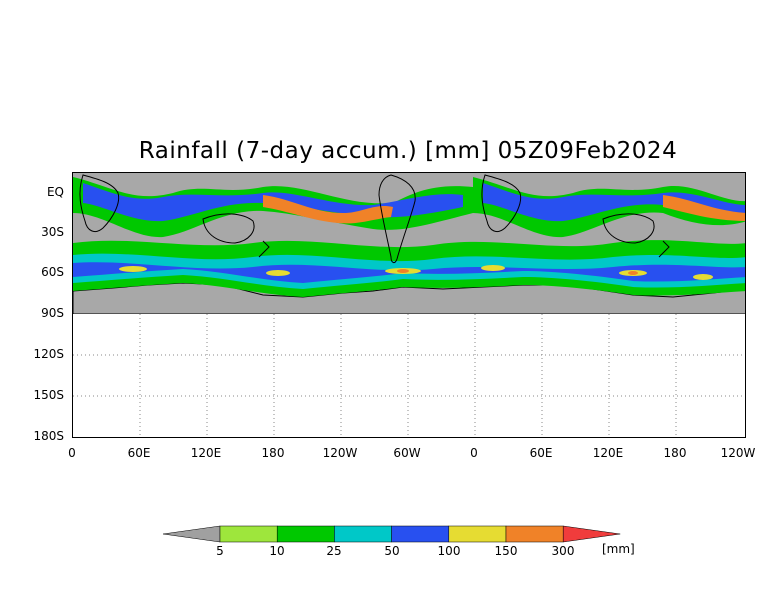 The width and height of the screenshot is (784, 612). I want to click on colorbar-unit: [mm], so click(618, 549).